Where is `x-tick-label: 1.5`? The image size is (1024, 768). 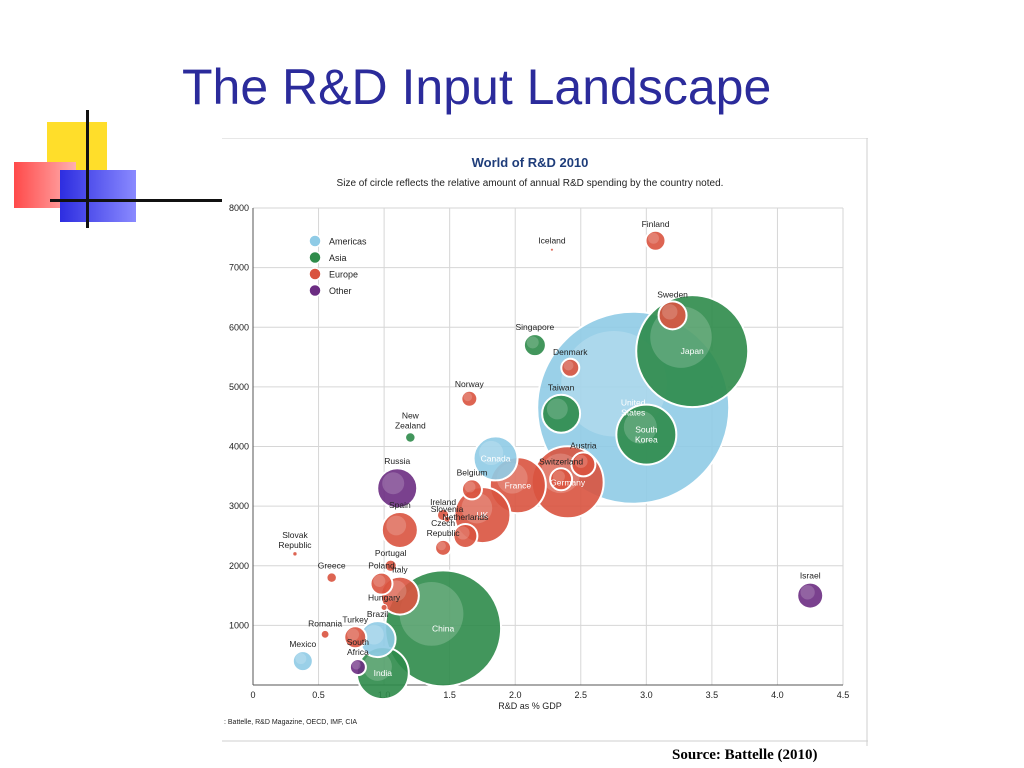 x-tick-label: 1.5 is located at coordinates (449, 695).